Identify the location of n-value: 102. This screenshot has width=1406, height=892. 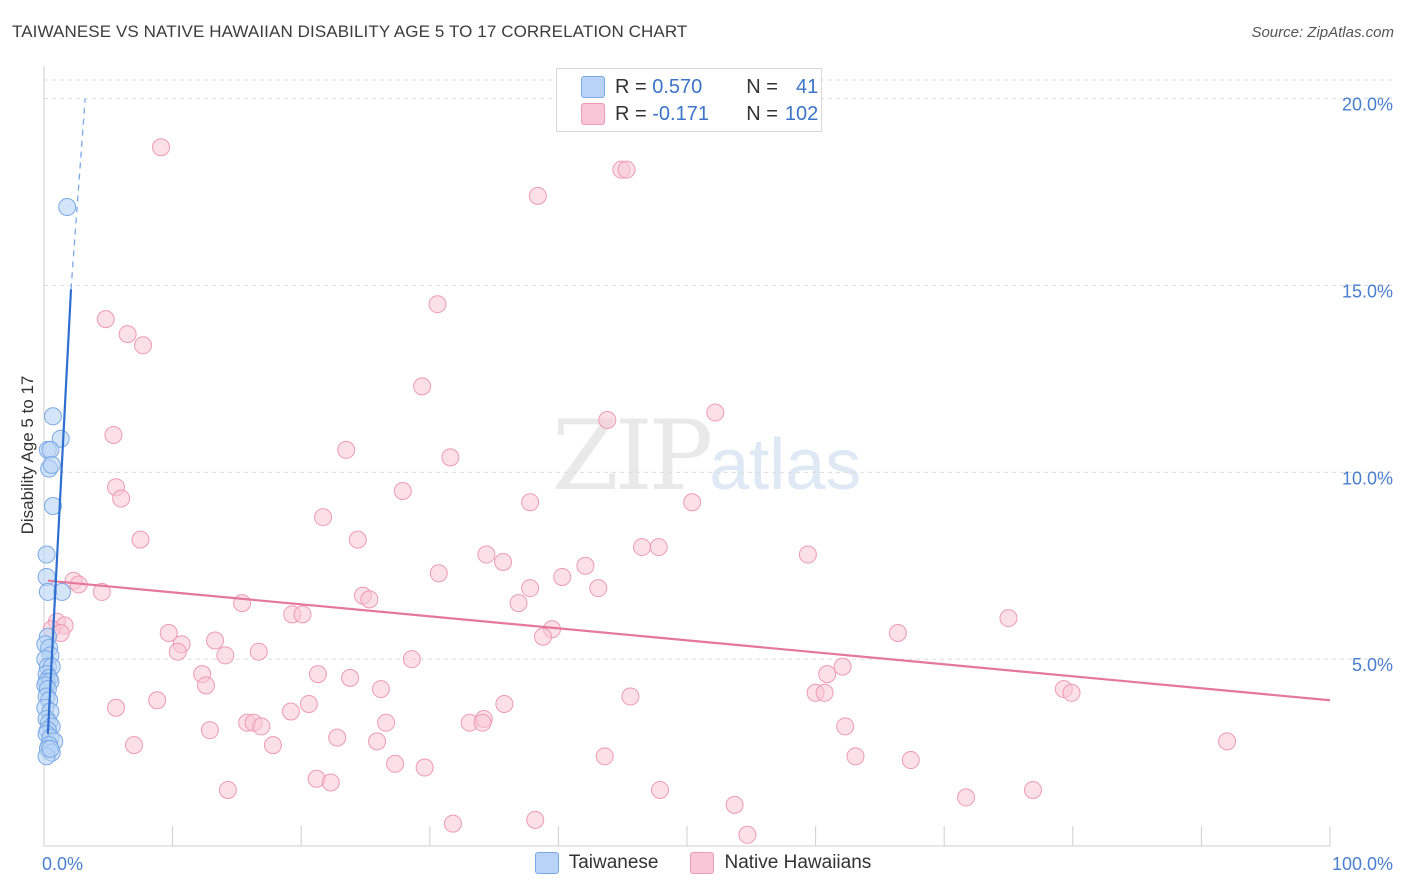
(801, 113).